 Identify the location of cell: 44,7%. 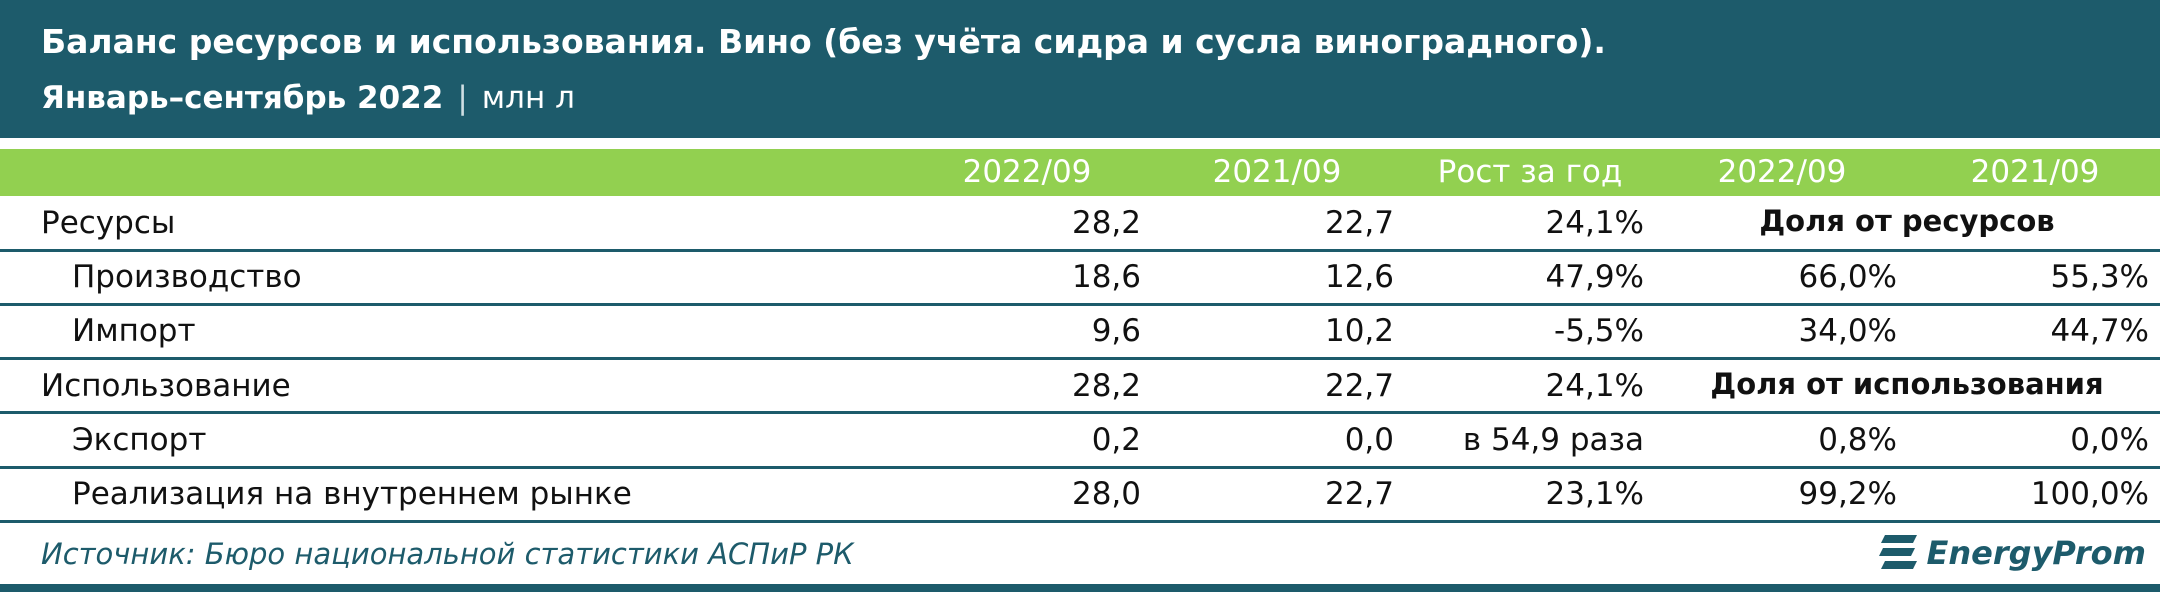
(2099, 331).